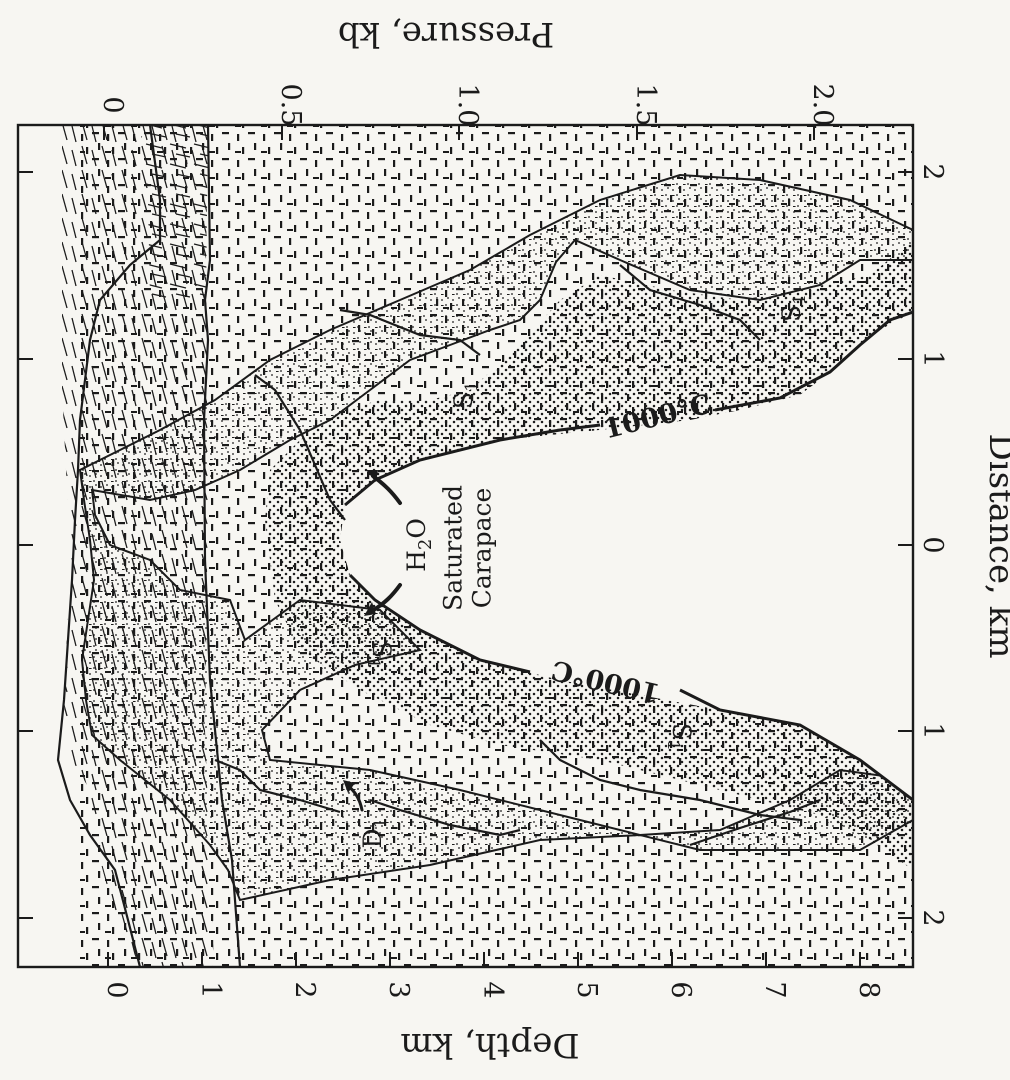  I want to click on pressure-tick-label: 0.5, so click(290, 105).